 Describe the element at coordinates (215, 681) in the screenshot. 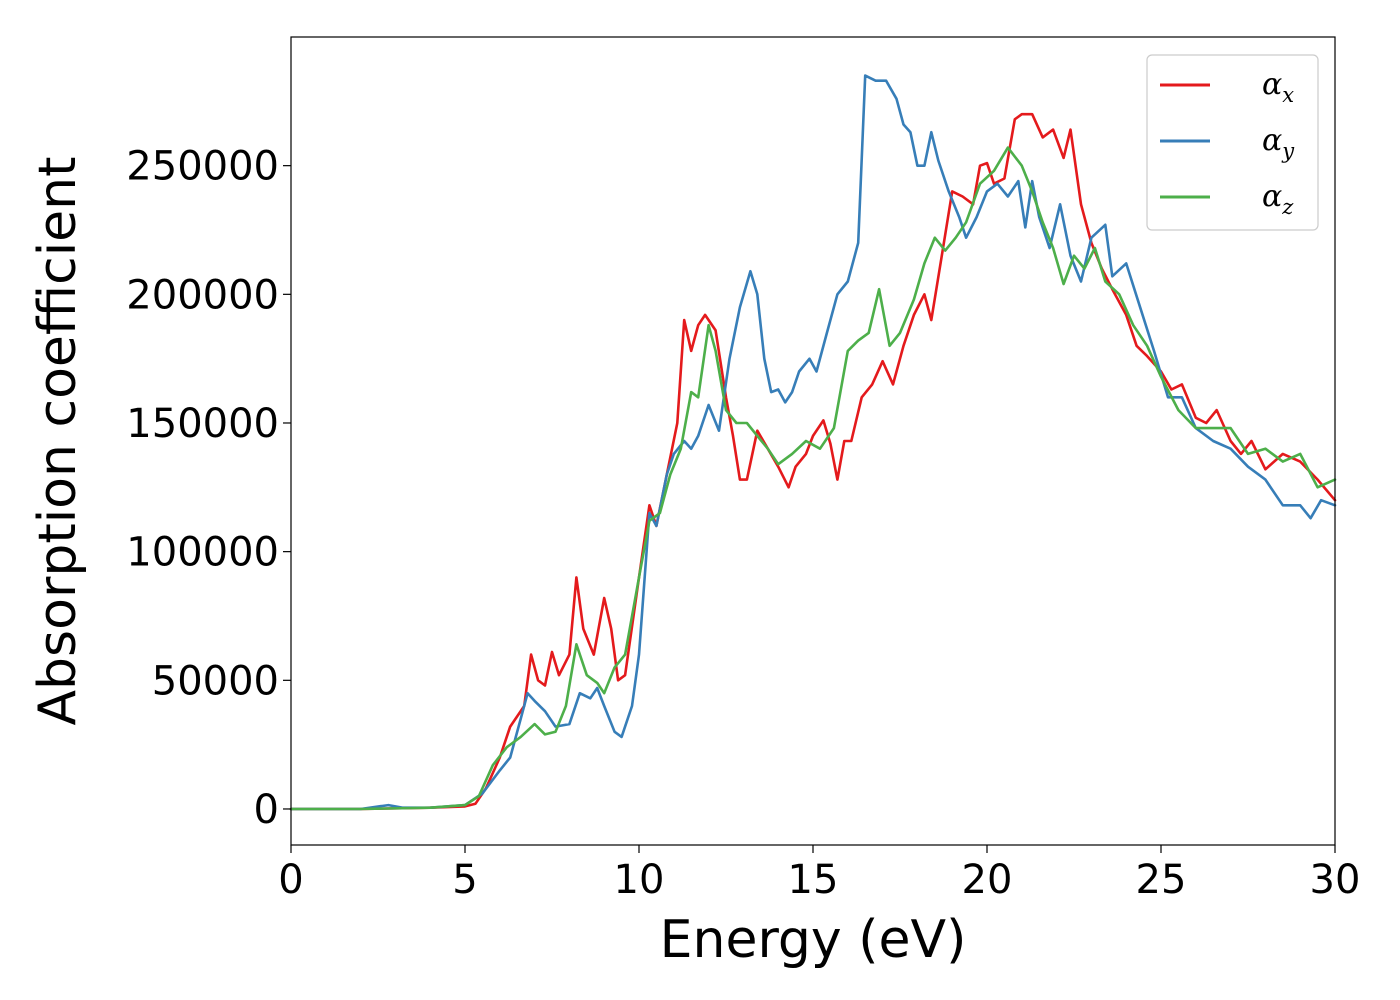

I see `y-tick-label: 50000` at that location.